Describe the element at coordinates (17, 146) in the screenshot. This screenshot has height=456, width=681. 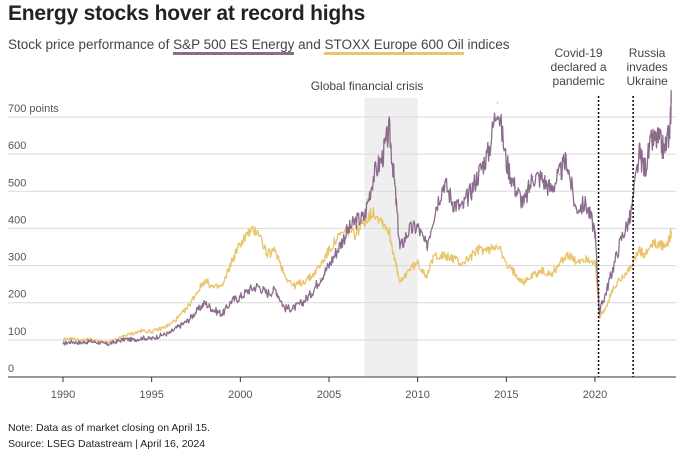
I see `y-tick-label-600: 600` at that location.